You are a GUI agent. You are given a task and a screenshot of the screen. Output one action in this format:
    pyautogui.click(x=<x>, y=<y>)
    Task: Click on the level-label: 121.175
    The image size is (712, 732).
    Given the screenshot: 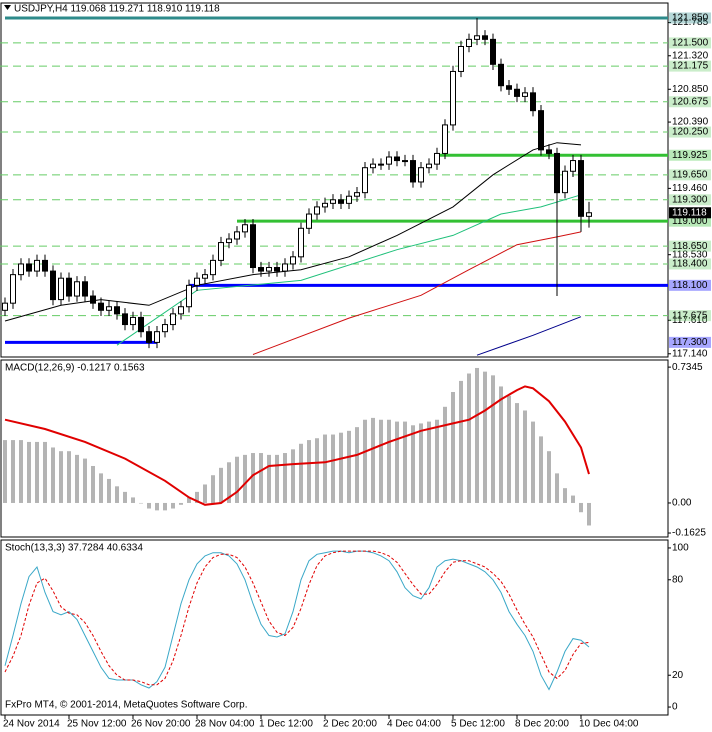 What is the action you would take?
    pyautogui.click(x=690, y=66)
    